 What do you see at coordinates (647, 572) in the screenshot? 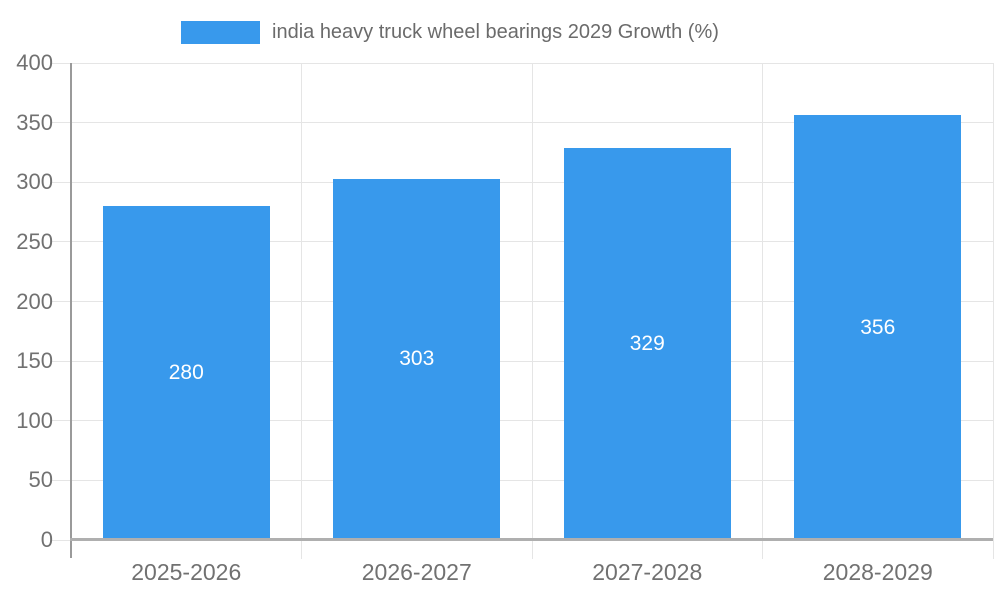
I see `x-axis-category-label: 2027-2028` at bounding box center [647, 572].